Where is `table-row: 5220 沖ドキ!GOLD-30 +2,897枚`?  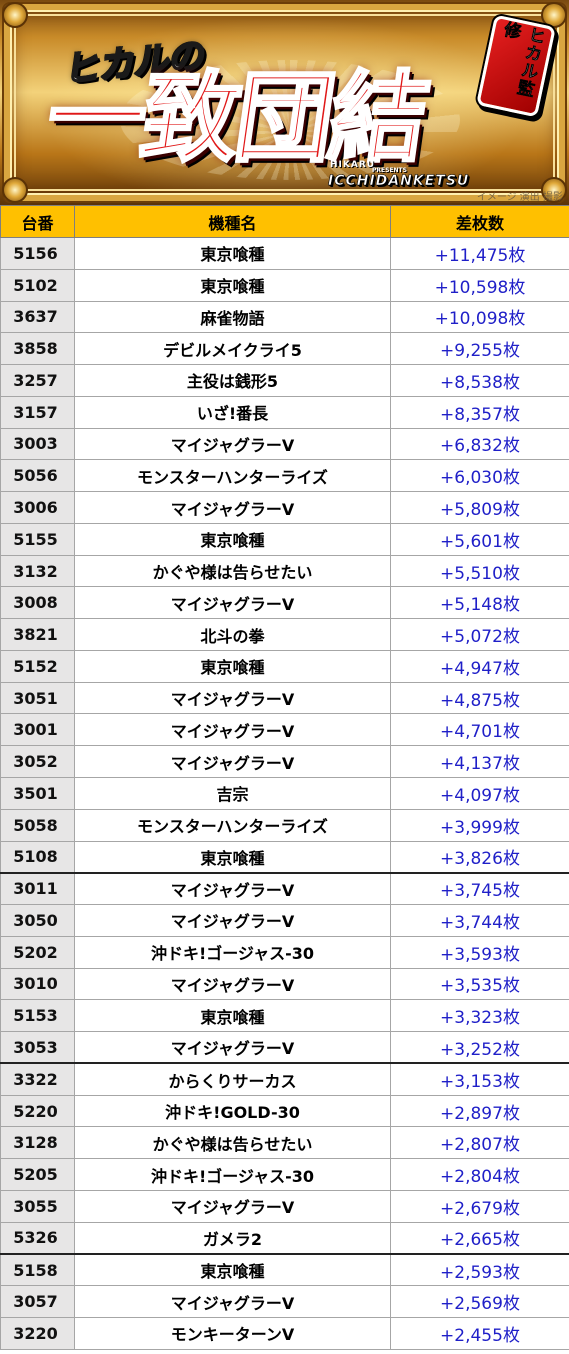 table-row: 5220 沖ドキ!GOLD-30 +2,897枚 is located at coordinates (284, 1111).